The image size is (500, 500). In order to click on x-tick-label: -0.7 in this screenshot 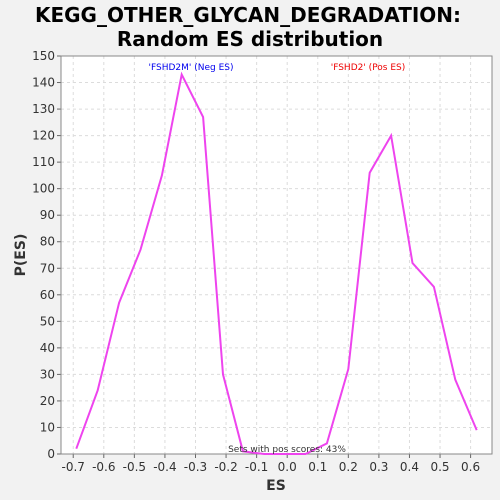, I will do `click(73, 467)`.